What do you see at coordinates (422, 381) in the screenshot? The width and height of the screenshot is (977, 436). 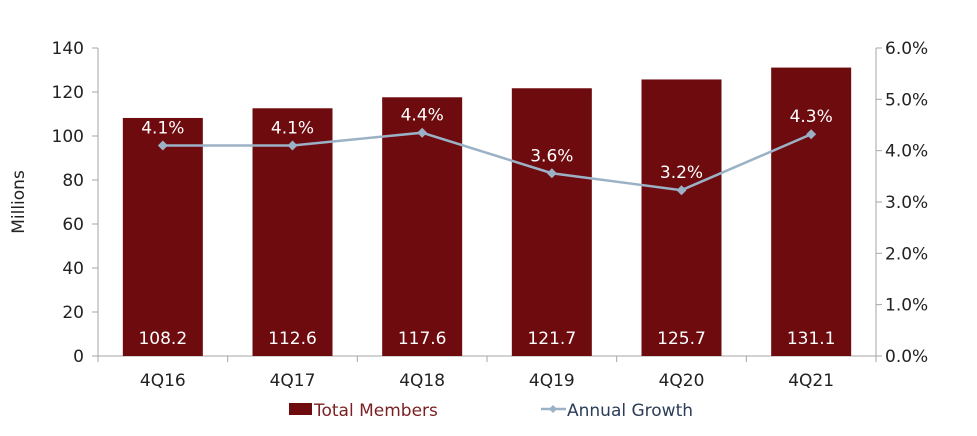 I see `x-tick-label: 4Q18` at bounding box center [422, 381].